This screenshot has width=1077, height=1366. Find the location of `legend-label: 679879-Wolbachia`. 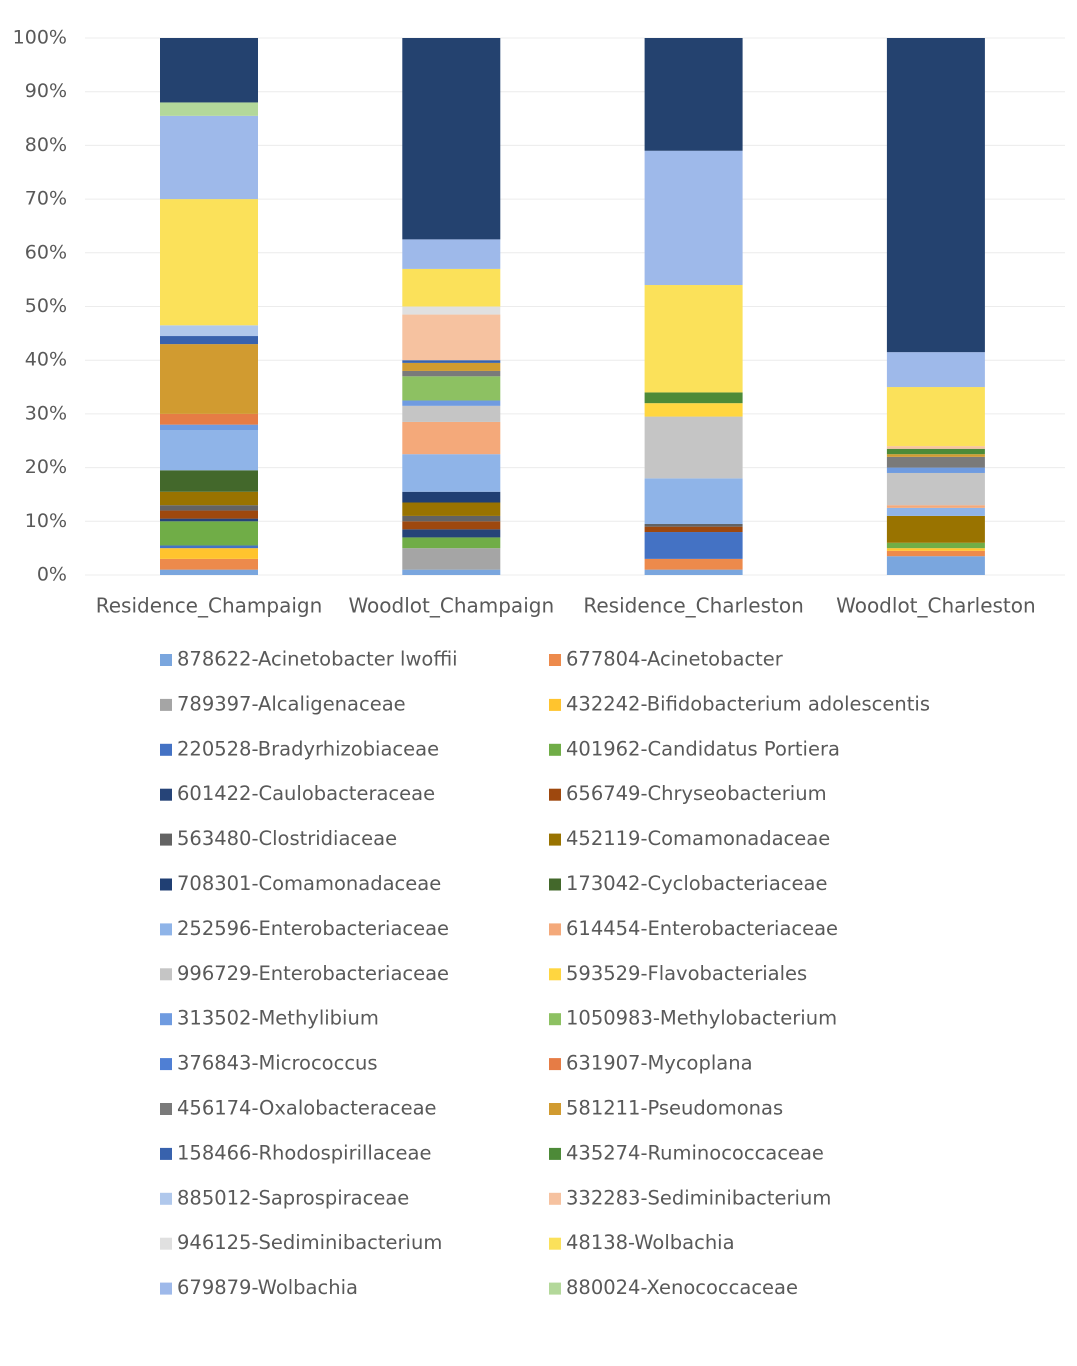

legend-label: 679879-Wolbachia is located at coordinates (267, 1287).